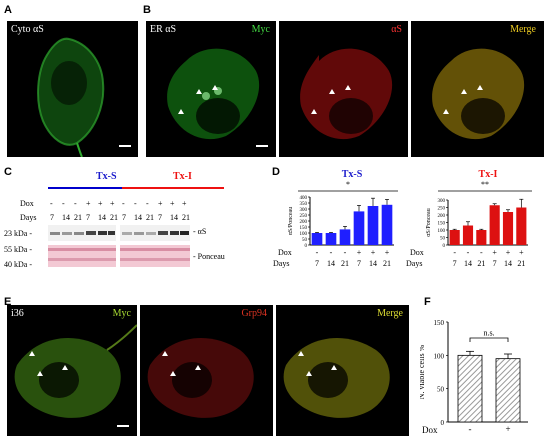 The width and height of the screenshot is (550, 444). What do you see at coordinates (485, 184) in the screenshot?
I see `significance-mark: **` at bounding box center [485, 184].